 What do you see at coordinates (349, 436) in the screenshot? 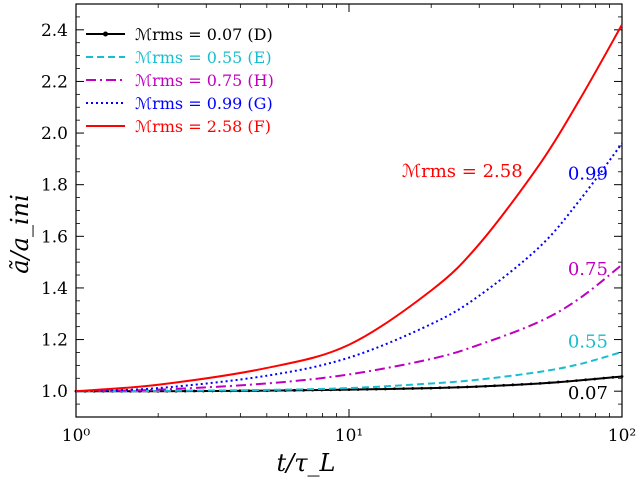
I see `x-tick-label: 10¹` at bounding box center [349, 436].